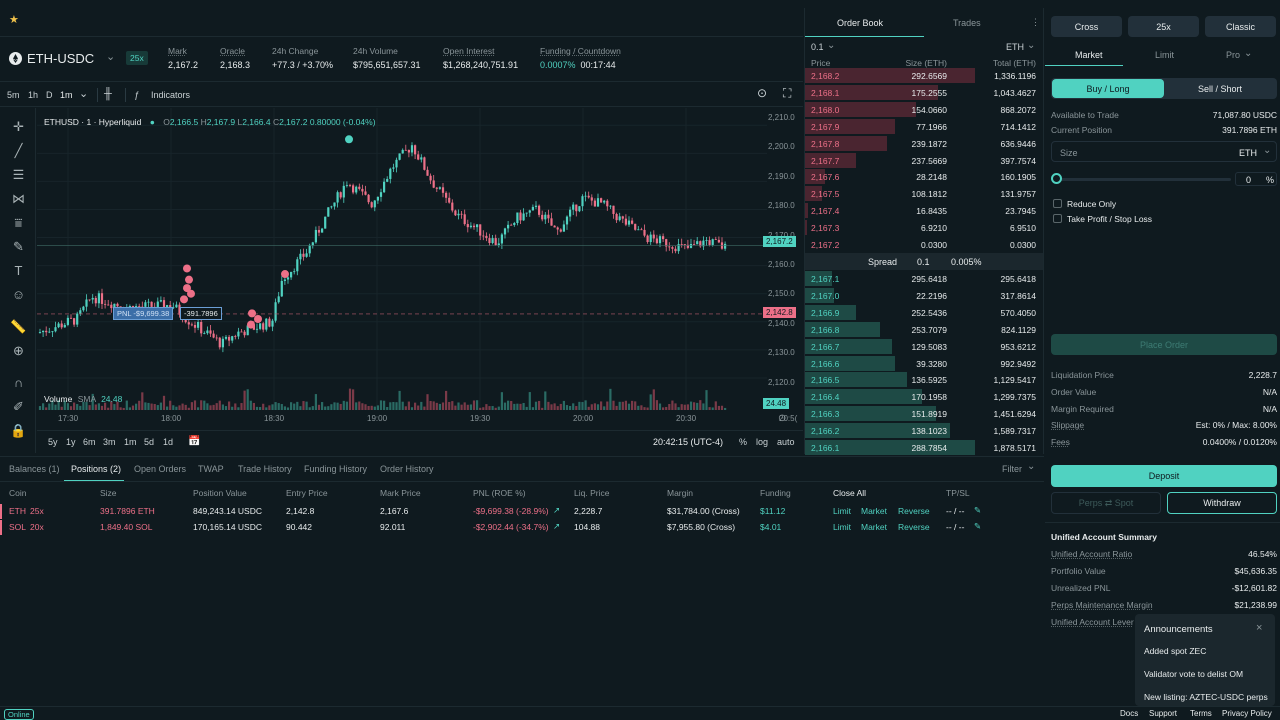 This screenshot has height=720, width=1280. What do you see at coordinates (407, 469) in the screenshot?
I see `tab-bottom-6: Order History` at bounding box center [407, 469].